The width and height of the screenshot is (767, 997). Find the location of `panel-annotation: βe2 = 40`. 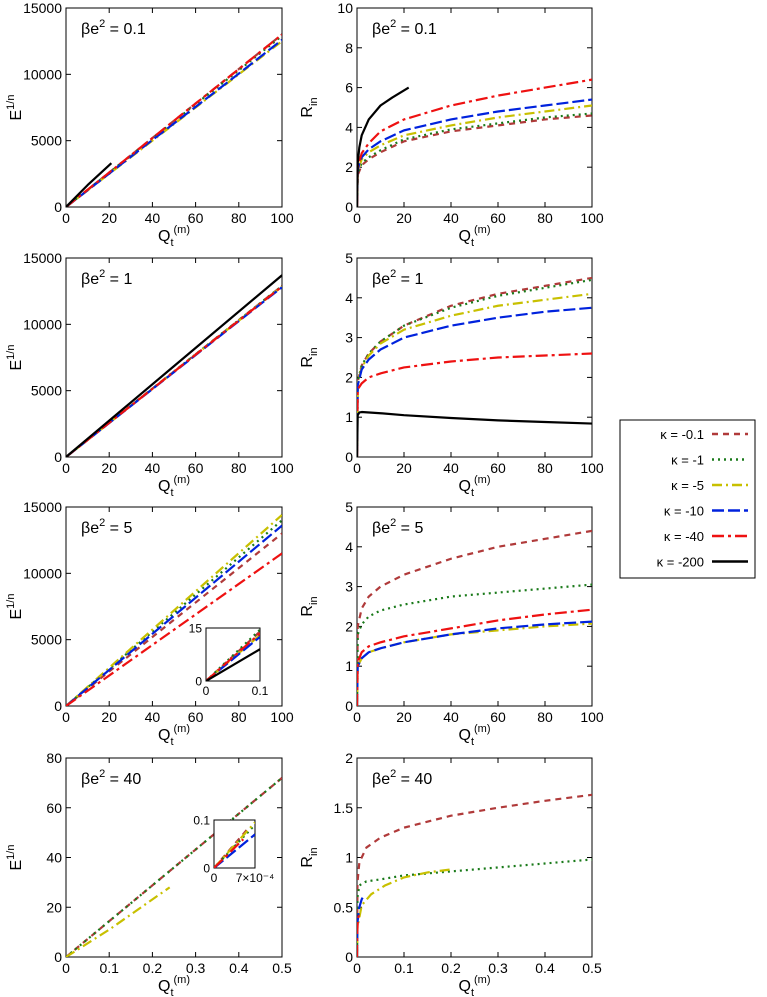

panel-annotation: βe2 = 40 is located at coordinates (402, 778).